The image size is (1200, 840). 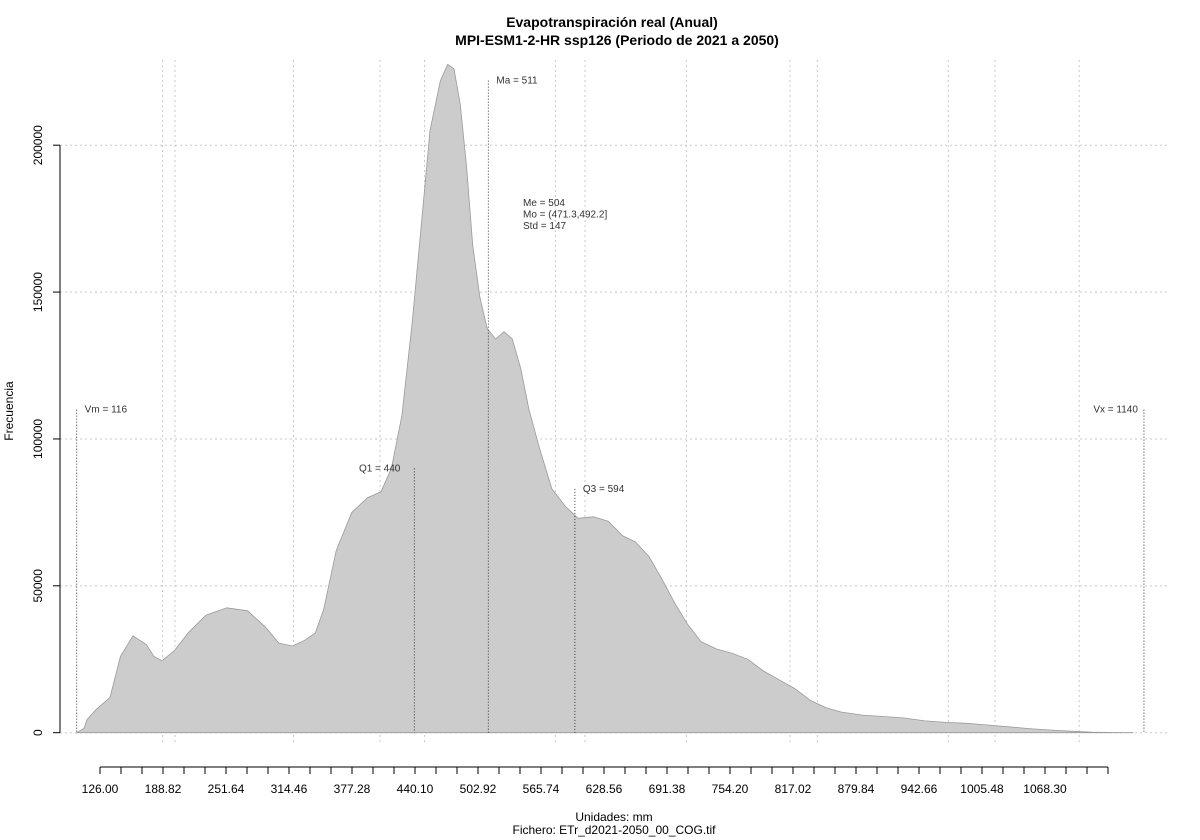 I want to click on marker-label: Q1 = 440, so click(x=380, y=468).